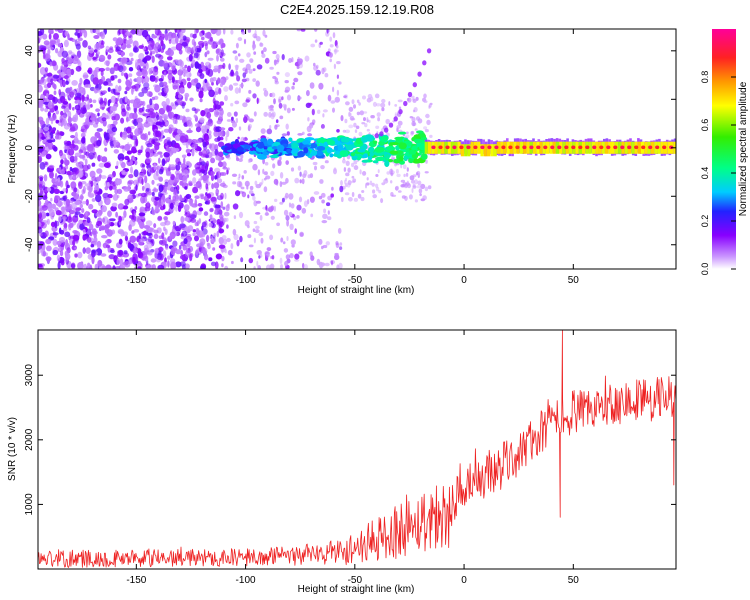 This screenshot has width=750, height=600. Describe the element at coordinates (355, 280) in the screenshot. I see `x-tick-label: -50` at that location.